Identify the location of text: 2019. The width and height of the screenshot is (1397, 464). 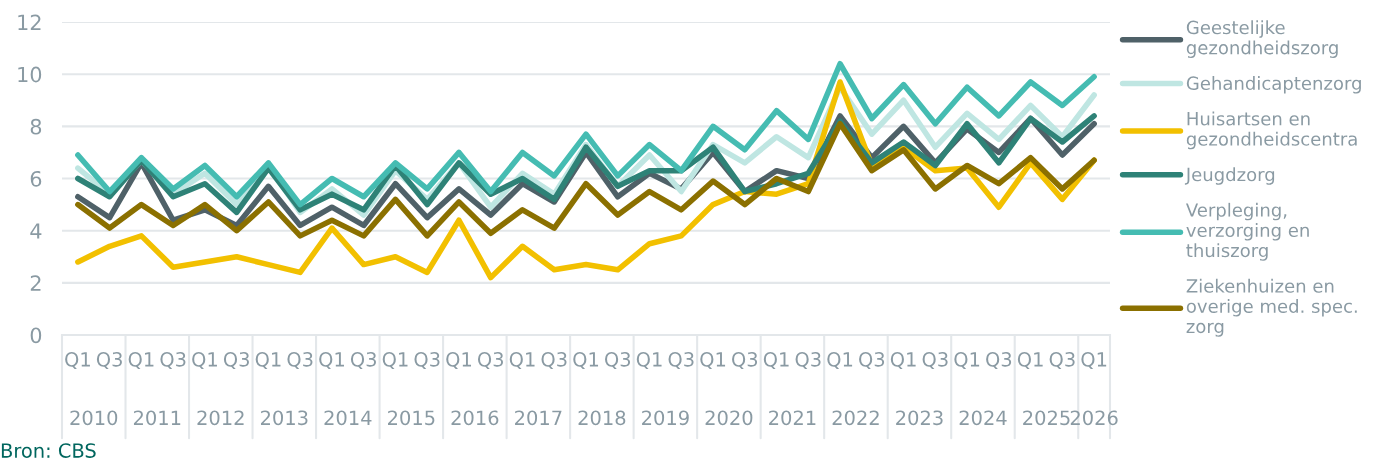
(665, 418).